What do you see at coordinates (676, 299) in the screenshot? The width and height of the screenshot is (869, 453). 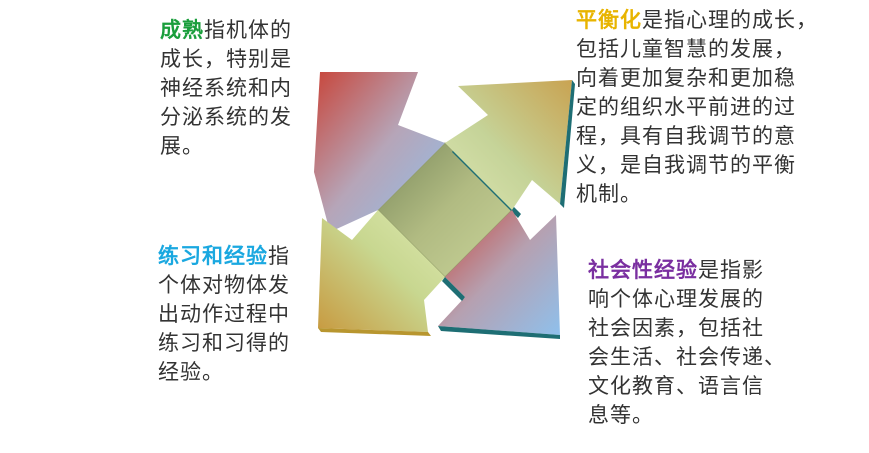 I see `social-line-2: 响个体心理发展的` at bounding box center [676, 299].